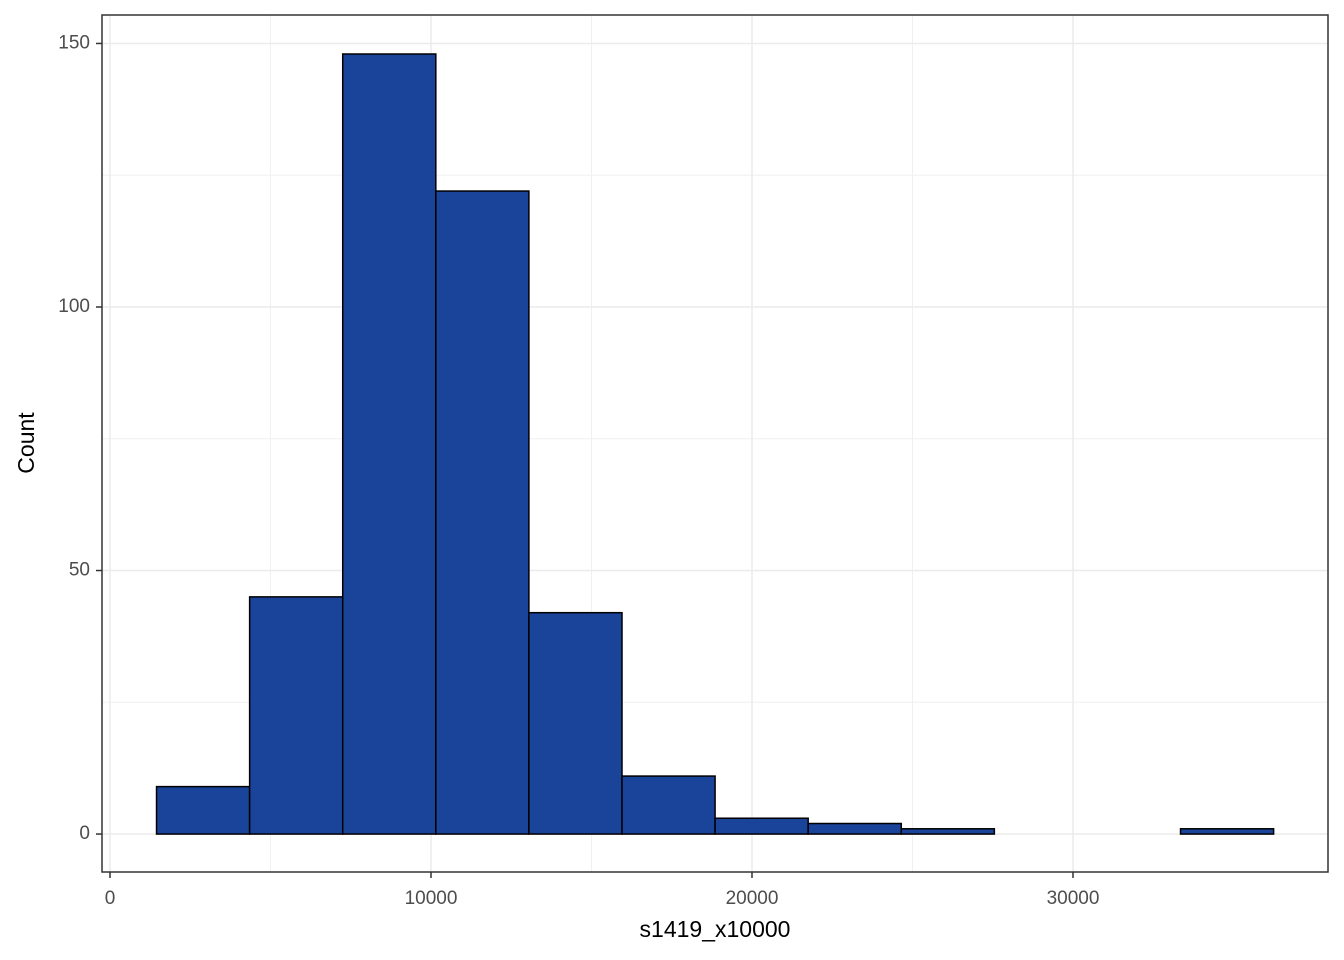  What do you see at coordinates (84, 833) in the screenshot?
I see `y-tick-label: 0` at bounding box center [84, 833].